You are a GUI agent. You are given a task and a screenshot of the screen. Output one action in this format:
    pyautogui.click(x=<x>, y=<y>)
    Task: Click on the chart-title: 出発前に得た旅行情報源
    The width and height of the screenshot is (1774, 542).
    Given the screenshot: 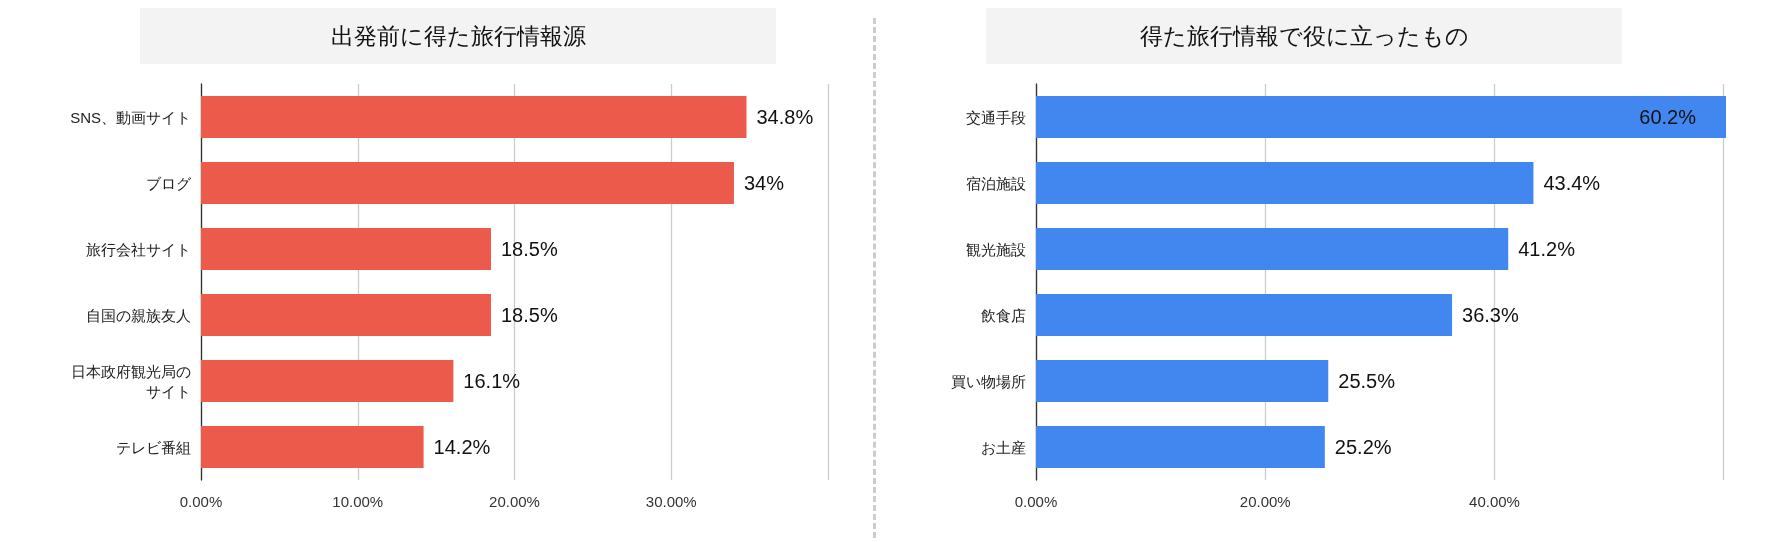 What is the action you would take?
    pyautogui.click(x=458, y=36)
    